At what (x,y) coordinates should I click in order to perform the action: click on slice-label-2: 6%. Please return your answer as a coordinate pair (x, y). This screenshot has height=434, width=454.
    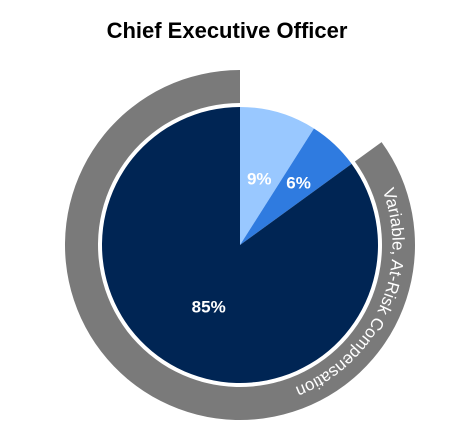
    Looking at the image, I should click on (298, 183).